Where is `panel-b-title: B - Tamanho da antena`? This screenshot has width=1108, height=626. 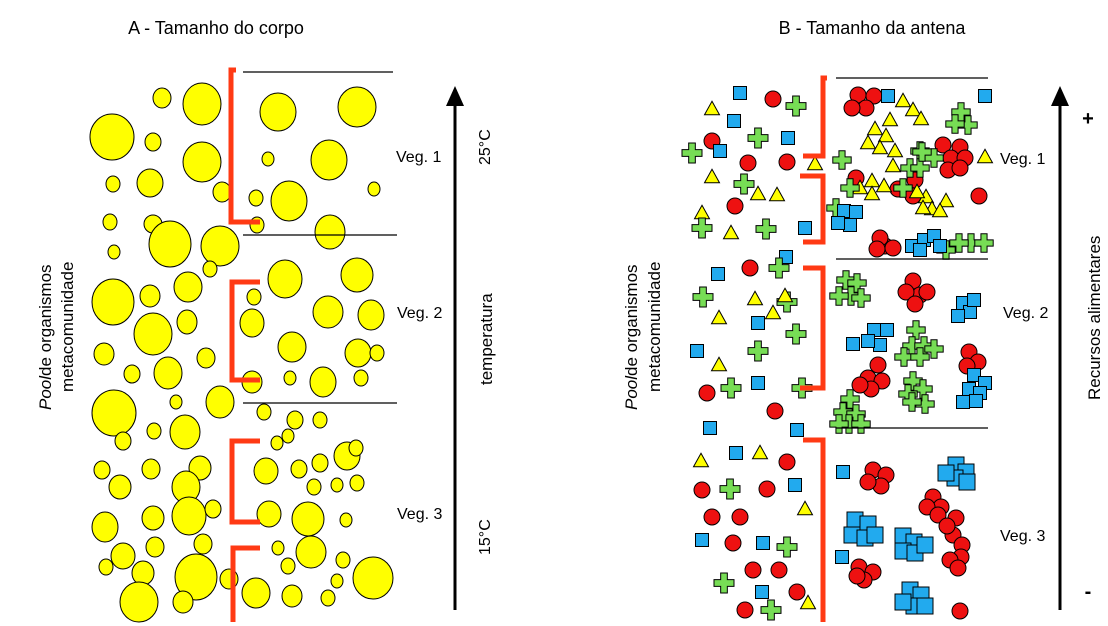 panel-b-title: B - Tamanho da antena is located at coordinates (873, 28).